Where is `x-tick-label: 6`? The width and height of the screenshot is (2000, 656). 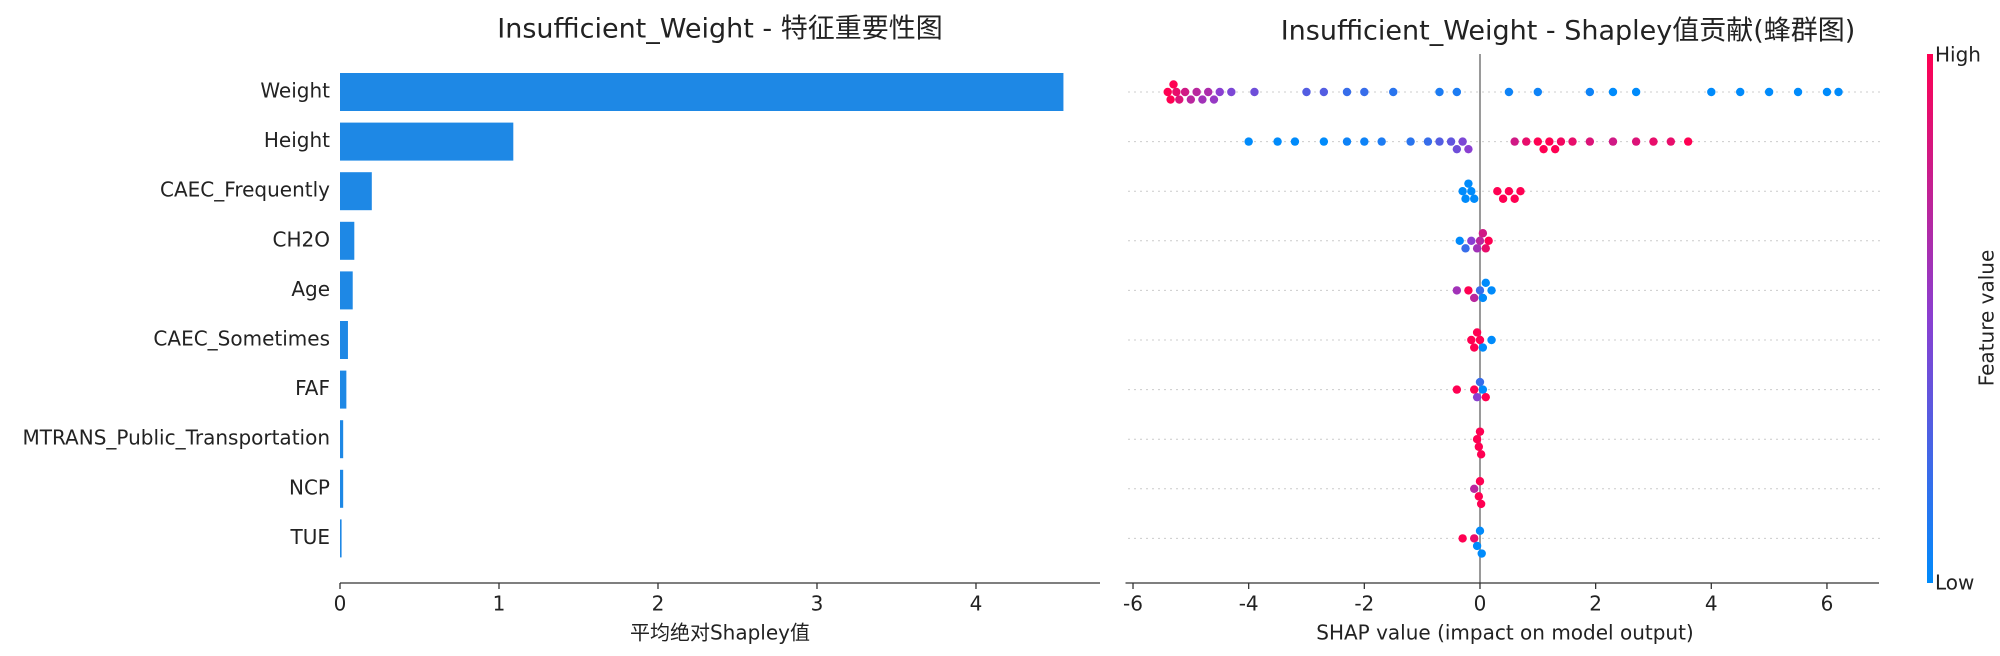 x-tick-label: 6 is located at coordinates (1827, 604).